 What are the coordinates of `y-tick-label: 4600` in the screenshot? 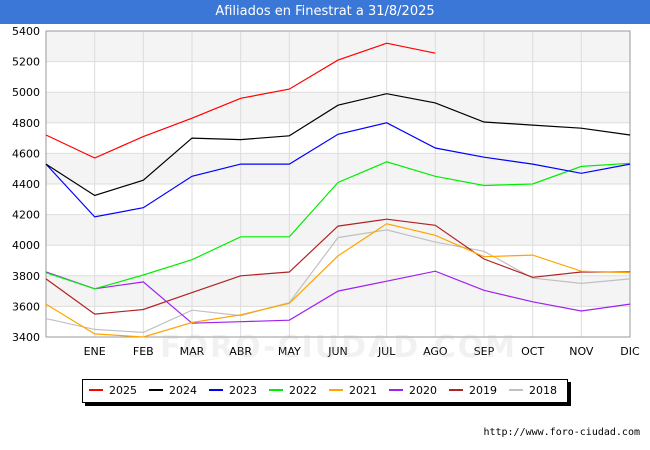 It's located at (26, 153).